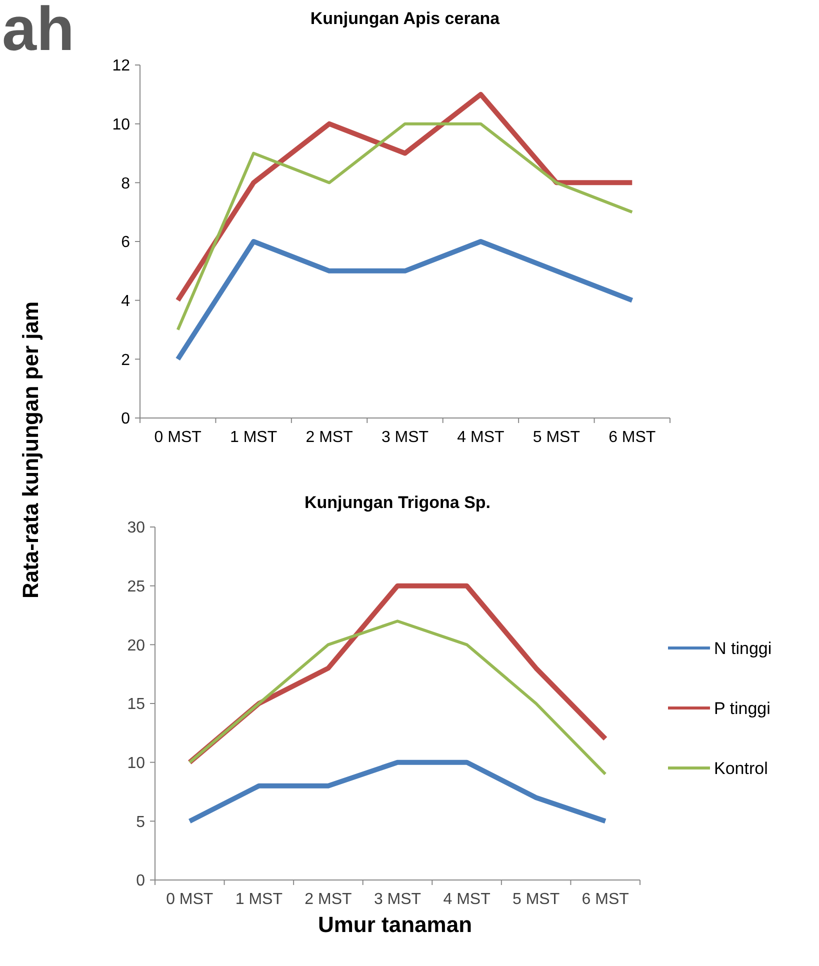  What do you see at coordinates (741, 768) in the screenshot?
I see `legend-label: Kontrol` at bounding box center [741, 768].